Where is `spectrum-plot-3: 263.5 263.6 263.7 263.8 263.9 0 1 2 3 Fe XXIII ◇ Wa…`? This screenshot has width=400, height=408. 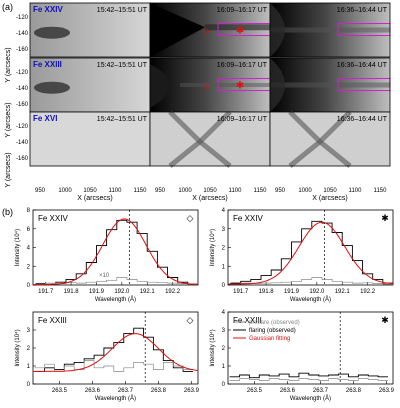 spectrum-plot-3: 263.5 263.6 263.7 263.8 263.9 0 1 2 3 Fe XXIII ◇ Wa… is located at coordinates (107, 356).